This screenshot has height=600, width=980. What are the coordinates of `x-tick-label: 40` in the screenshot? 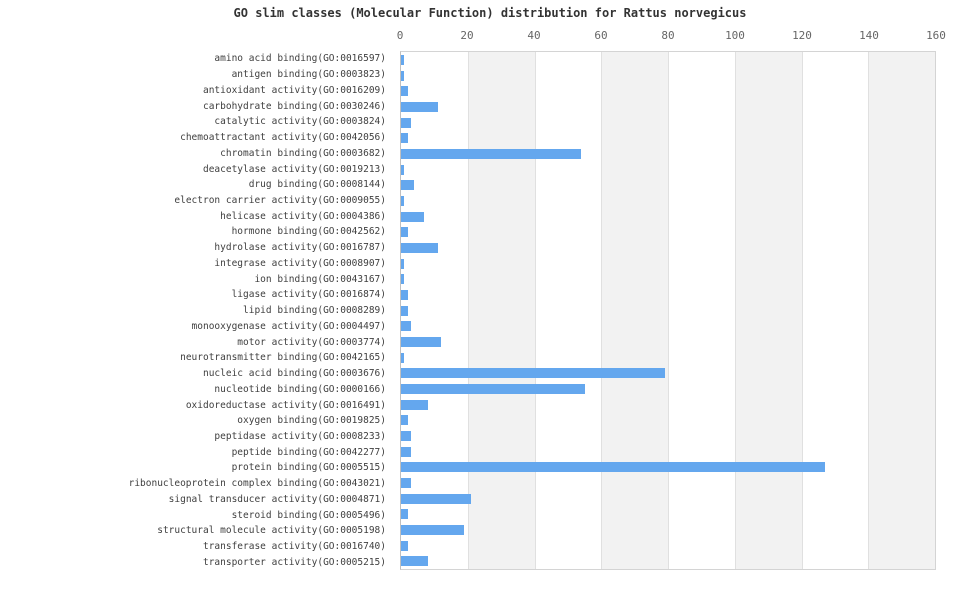 It's located at (534, 35).